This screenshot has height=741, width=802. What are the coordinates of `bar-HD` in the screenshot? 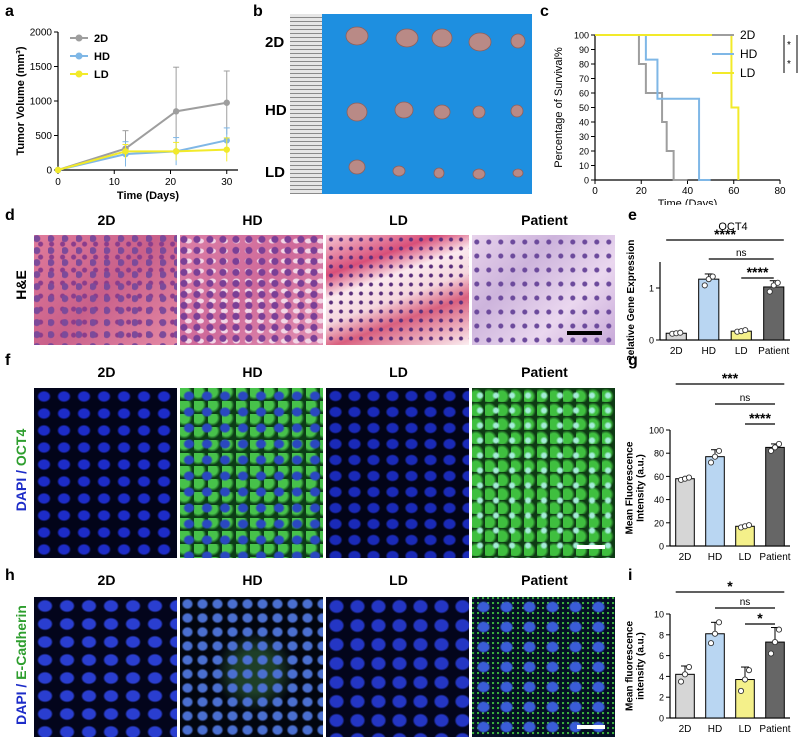 It's located at (715, 676).